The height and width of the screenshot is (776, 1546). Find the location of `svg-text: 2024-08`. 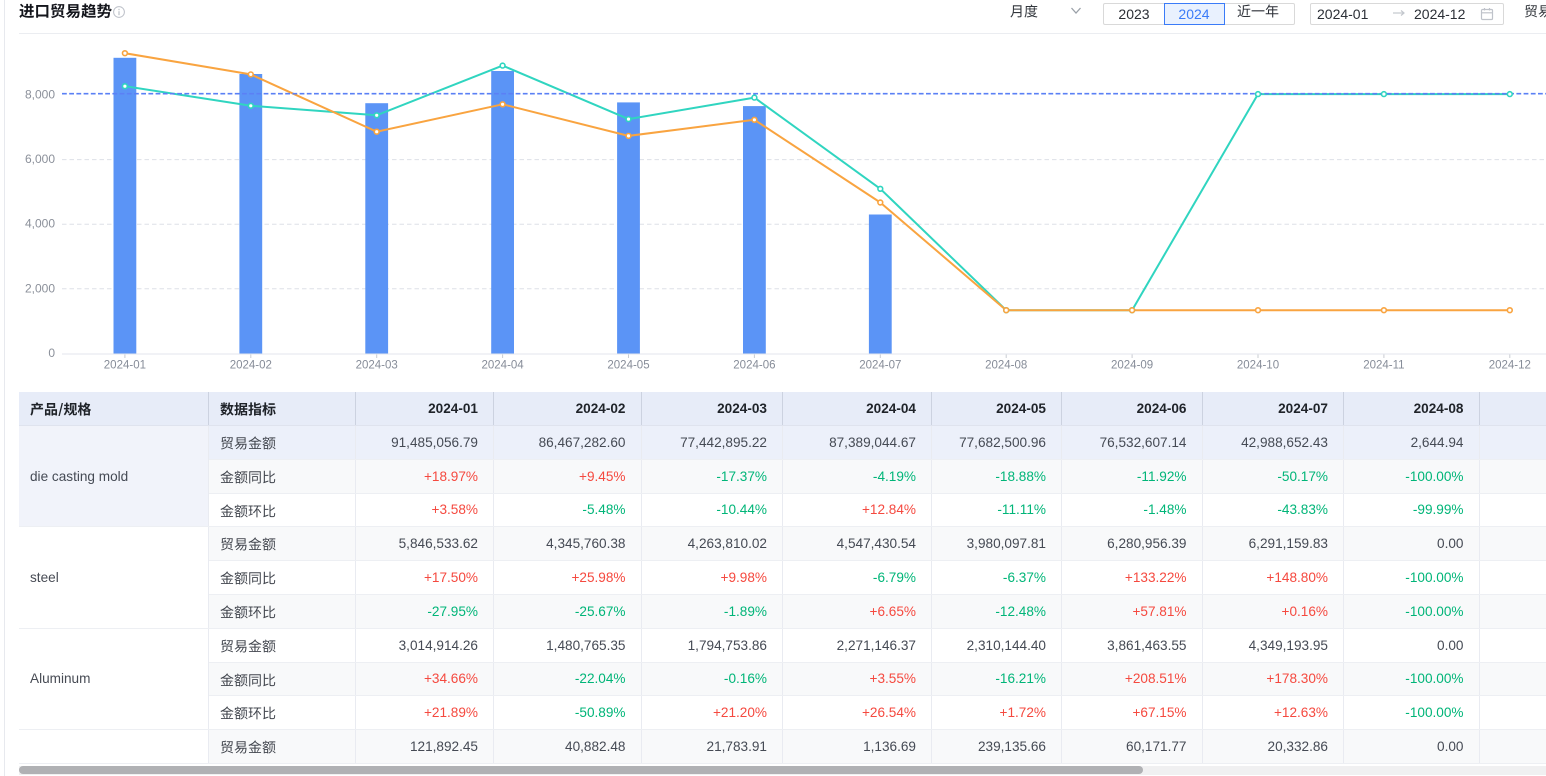

svg-text: 2024-08 is located at coordinates (1006, 366).